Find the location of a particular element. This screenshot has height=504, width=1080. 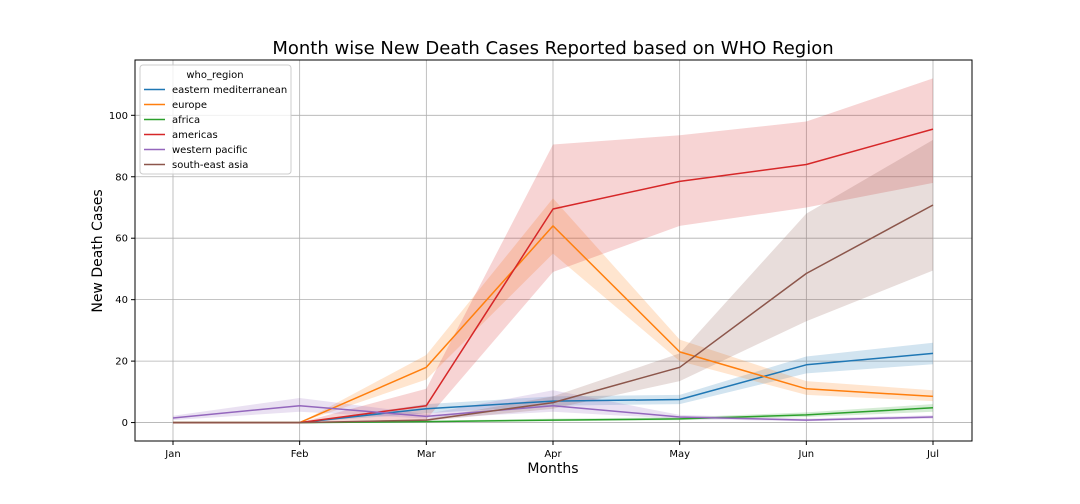

y-tick-label: 100 is located at coordinates (118, 116).